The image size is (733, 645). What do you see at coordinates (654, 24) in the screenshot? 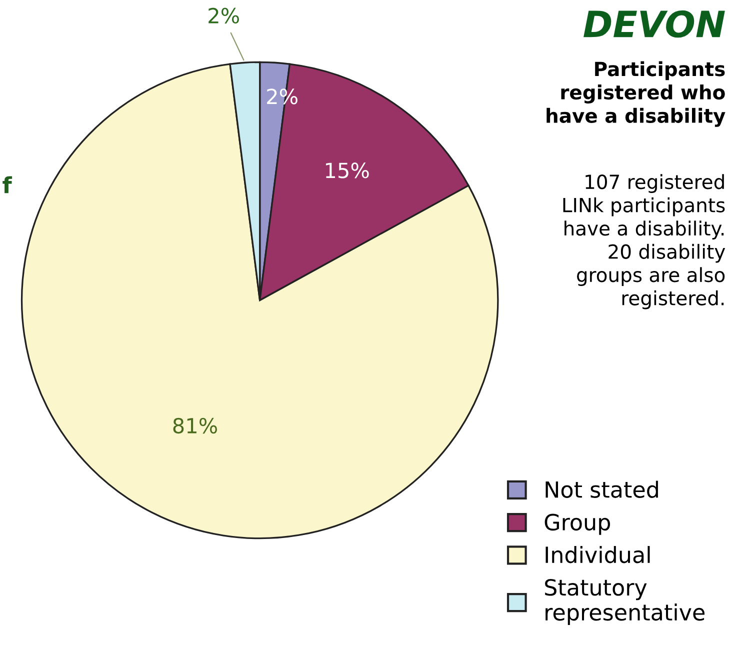
I see `chart-title: DEVON` at bounding box center [654, 24].